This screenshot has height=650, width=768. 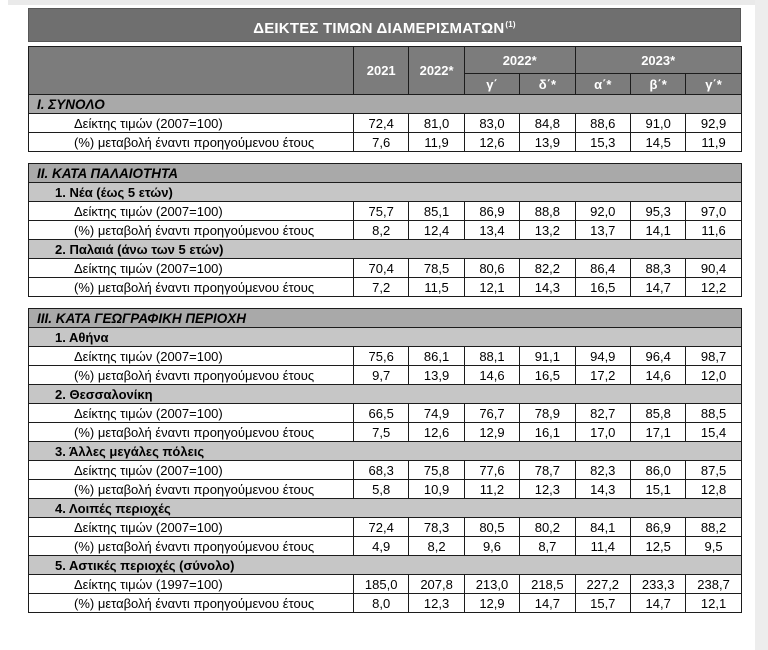 I want to click on value-cell: 80,5, so click(x=492, y=527).